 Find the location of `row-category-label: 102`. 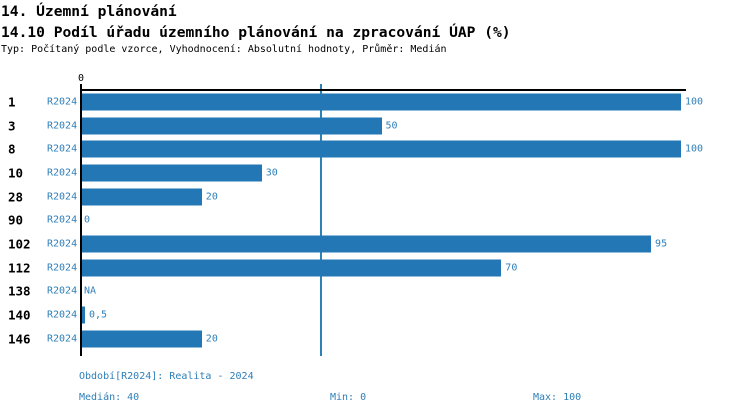

row-category-label: 102 is located at coordinates (19, 244).